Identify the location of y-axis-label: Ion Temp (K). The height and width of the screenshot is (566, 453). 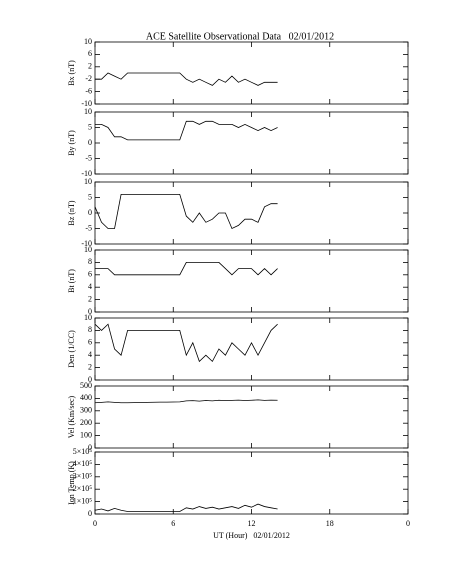
(71, 483).